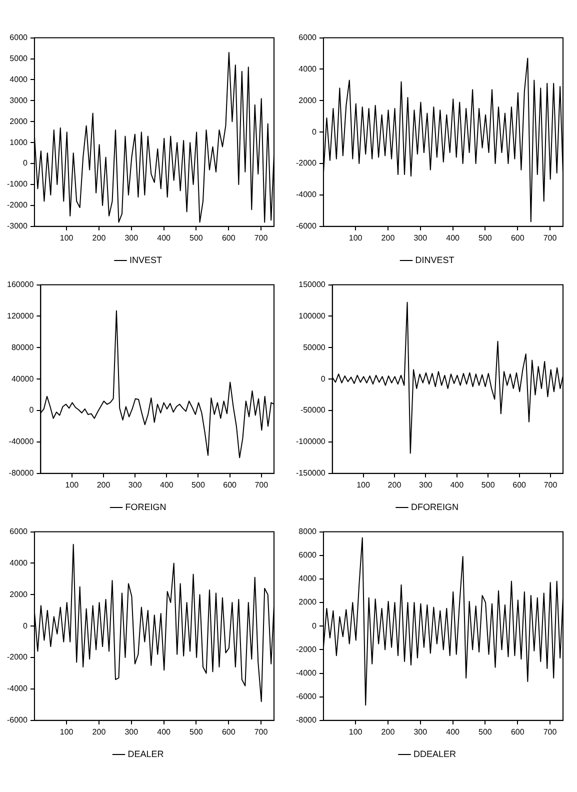  What do you see at coordinates (312, 315) in the screenshot?
I see `y-tick-label: 100000` at bounding box center [312, 315].